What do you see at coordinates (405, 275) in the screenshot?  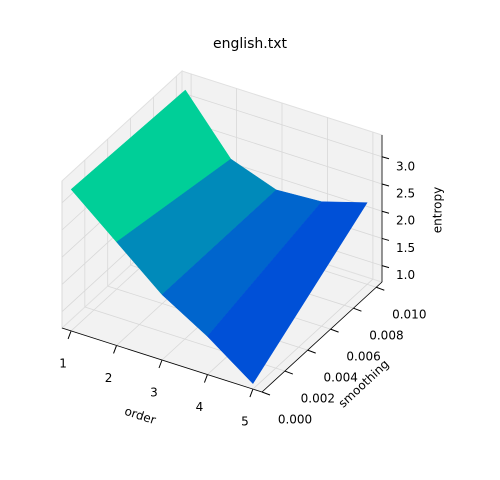 I see `z-tick-label: 1.0` at bounding box center [405, 275].